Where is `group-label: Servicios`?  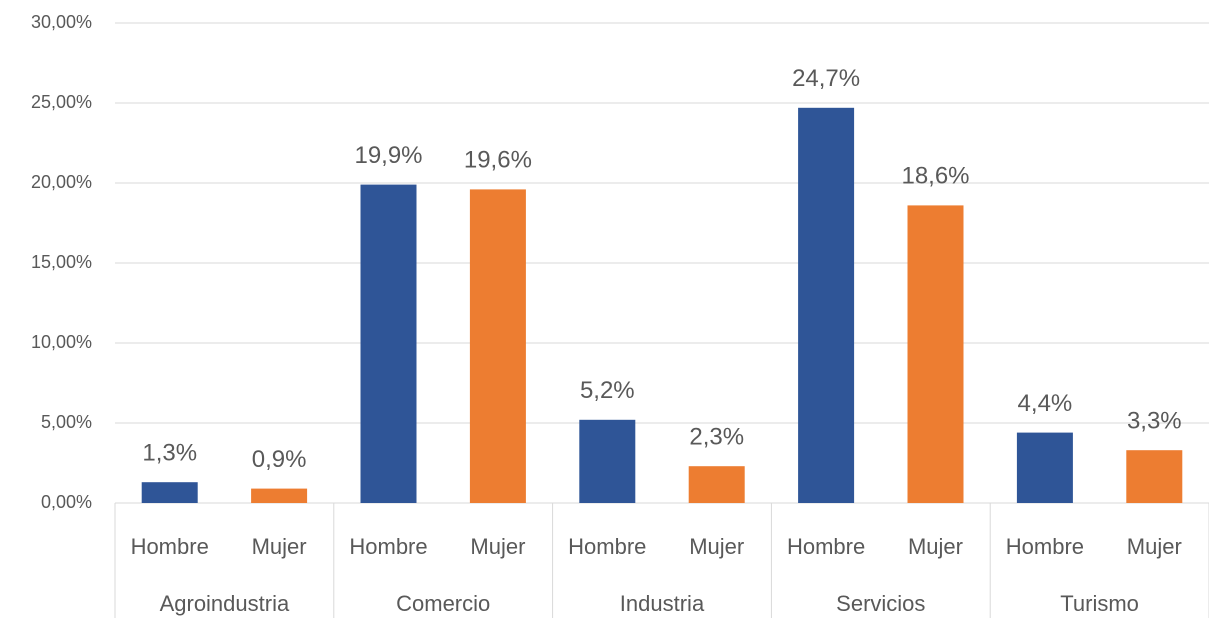
group-label: Servicios is located at coordinates (880, 603).